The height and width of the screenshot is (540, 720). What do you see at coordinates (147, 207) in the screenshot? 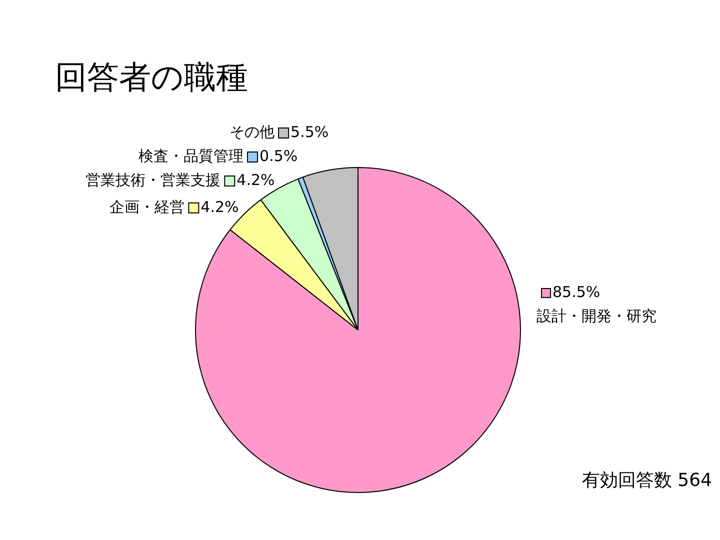
I see `legend-label: 企画・経営` at bounding box center [147, 207].